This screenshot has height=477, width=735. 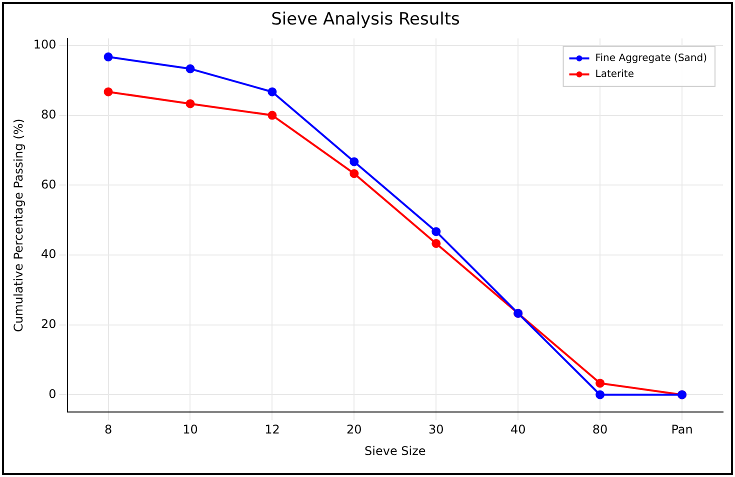 I want to click on y-tick-label: 60, so click(x=48, y=184).